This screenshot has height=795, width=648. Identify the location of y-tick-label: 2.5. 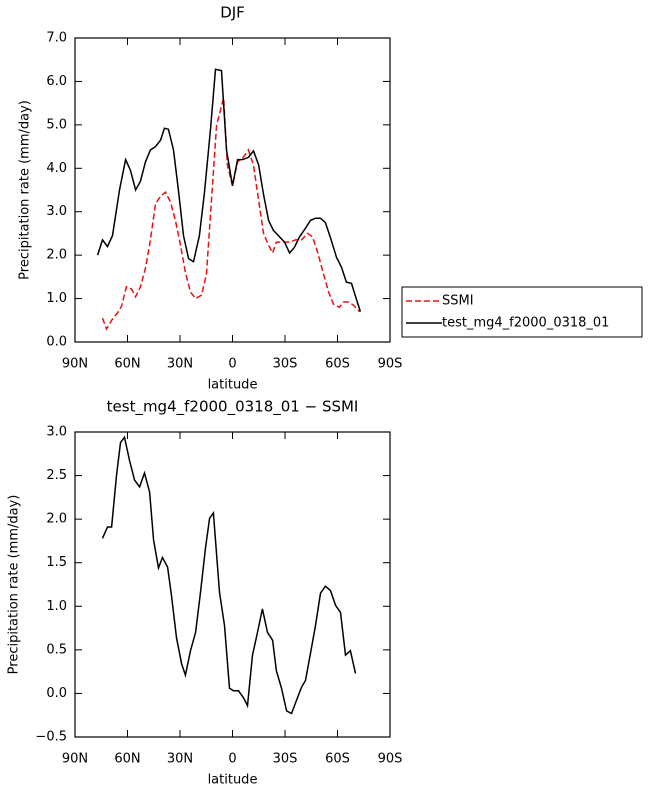
(56, 475).